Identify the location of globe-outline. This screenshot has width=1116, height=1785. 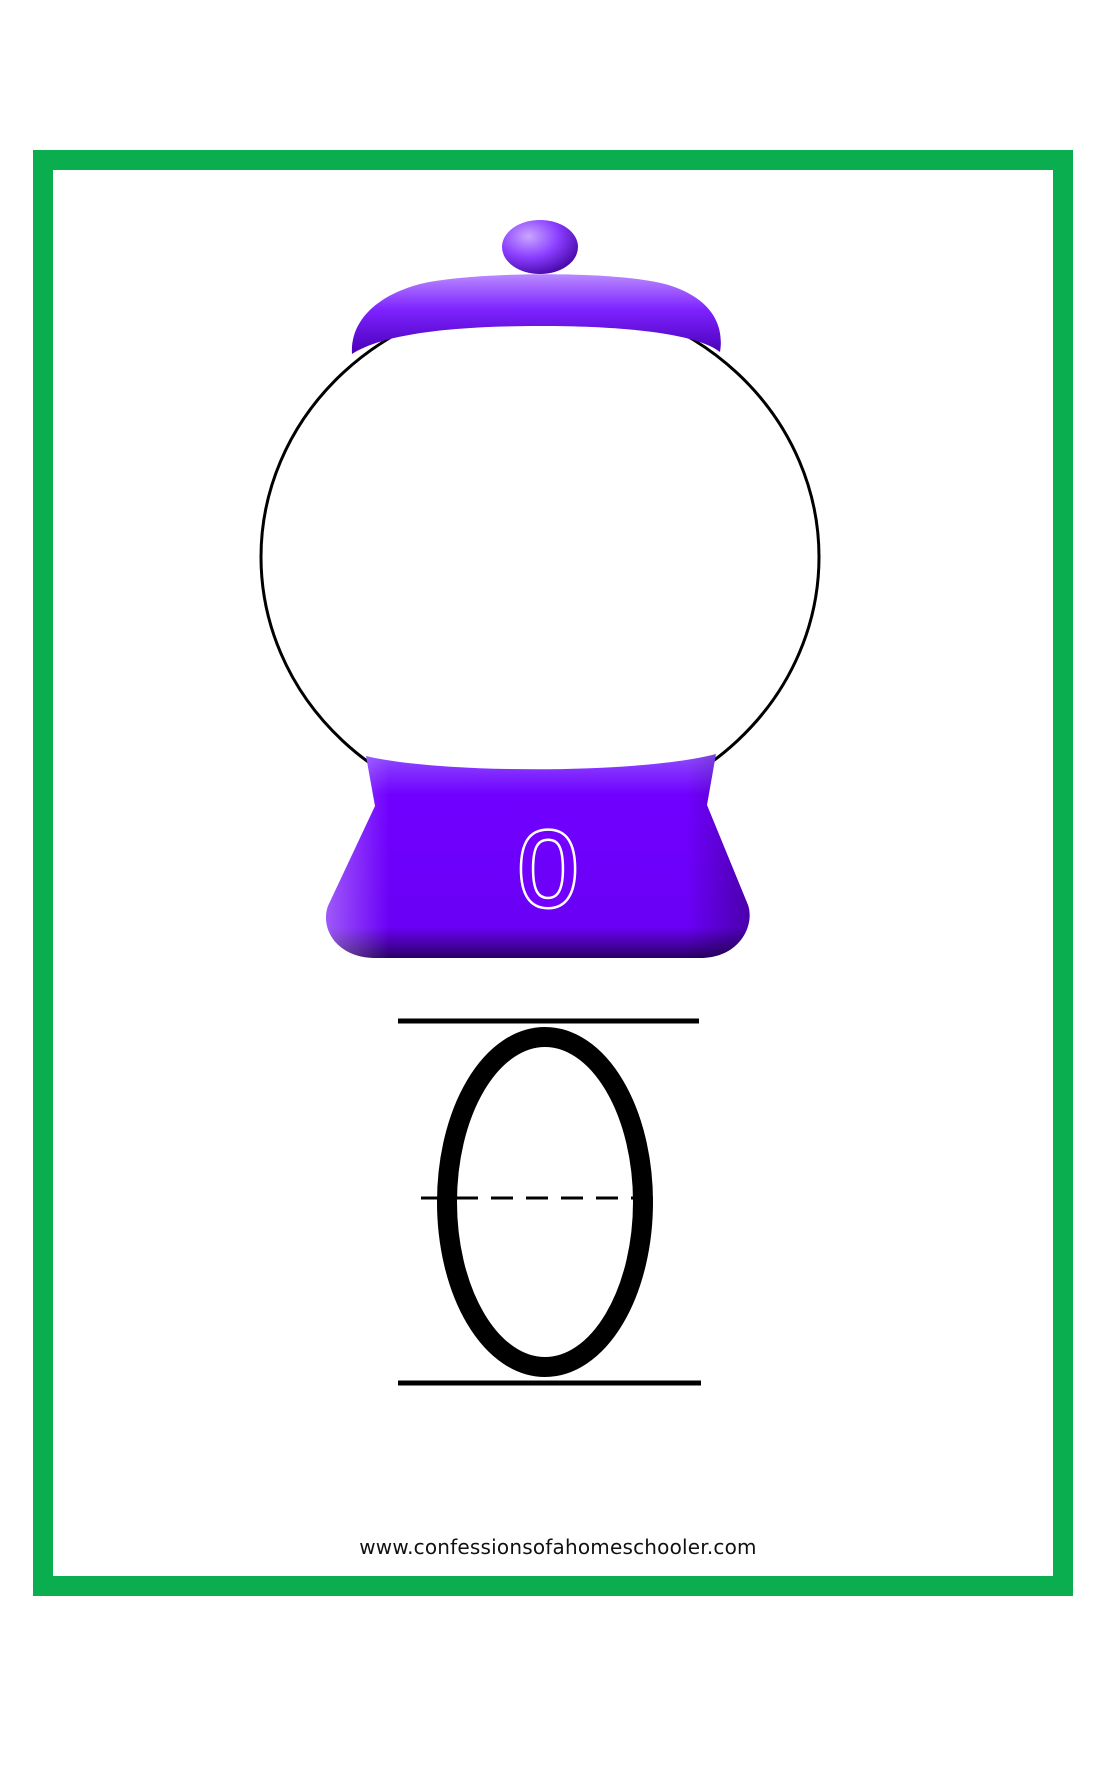
(540, 557).